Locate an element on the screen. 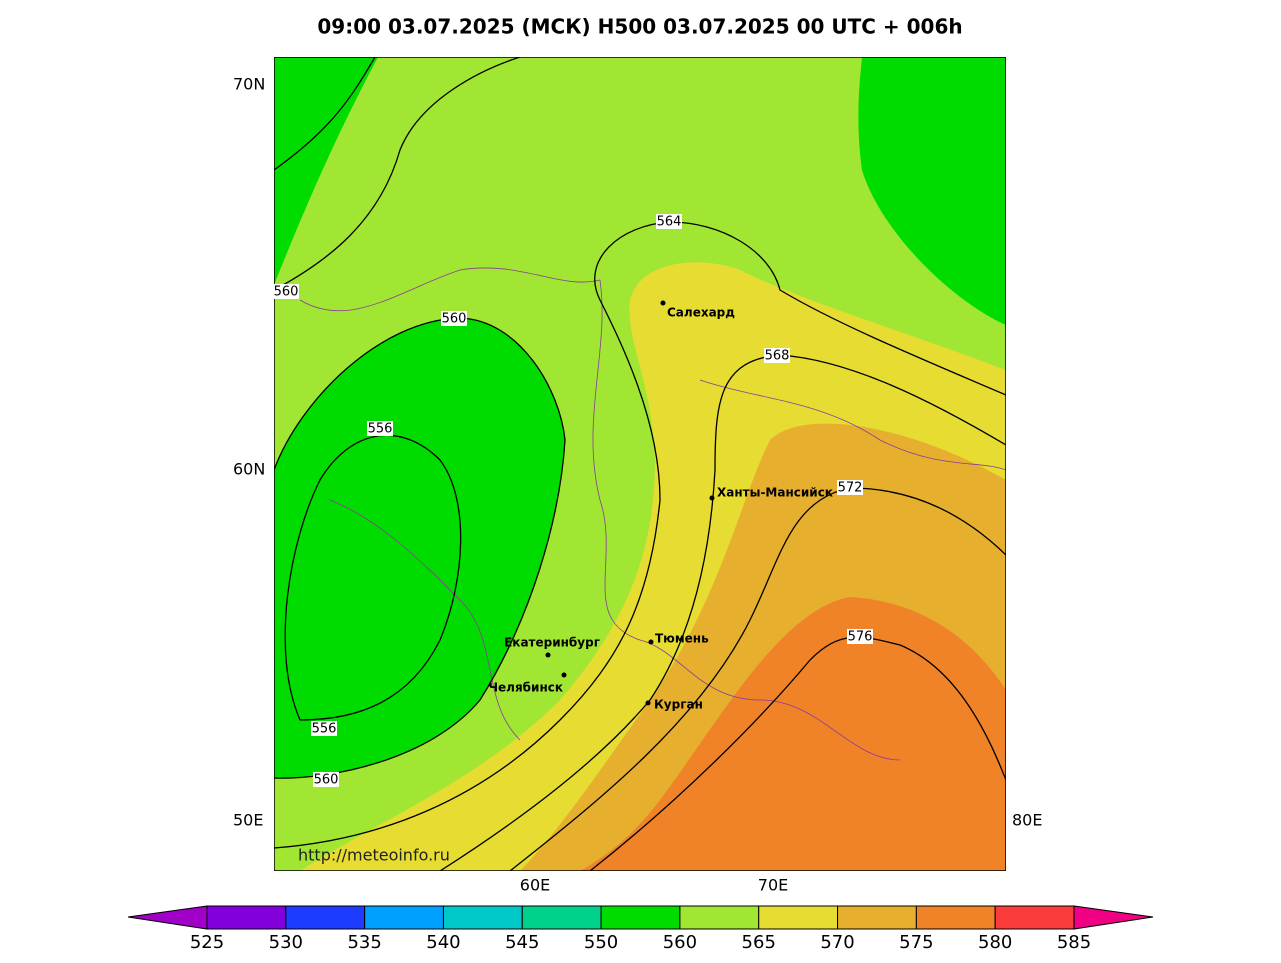 This screenshot has height=963, width=1281. city-name: Ханты-Мансийск is located at coordinates (775, 493).